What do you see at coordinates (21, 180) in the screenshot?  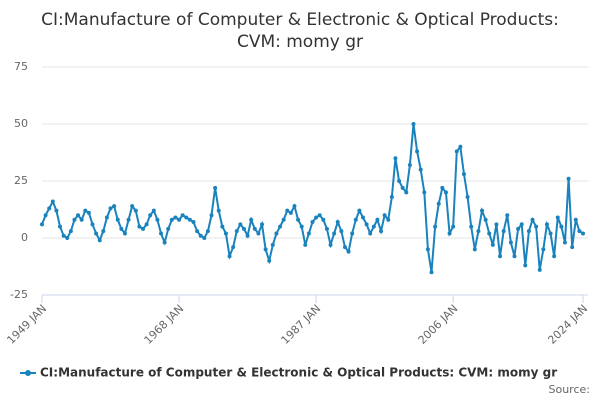 I see `y-tick-label: 25` at bounding box center [21, 180].